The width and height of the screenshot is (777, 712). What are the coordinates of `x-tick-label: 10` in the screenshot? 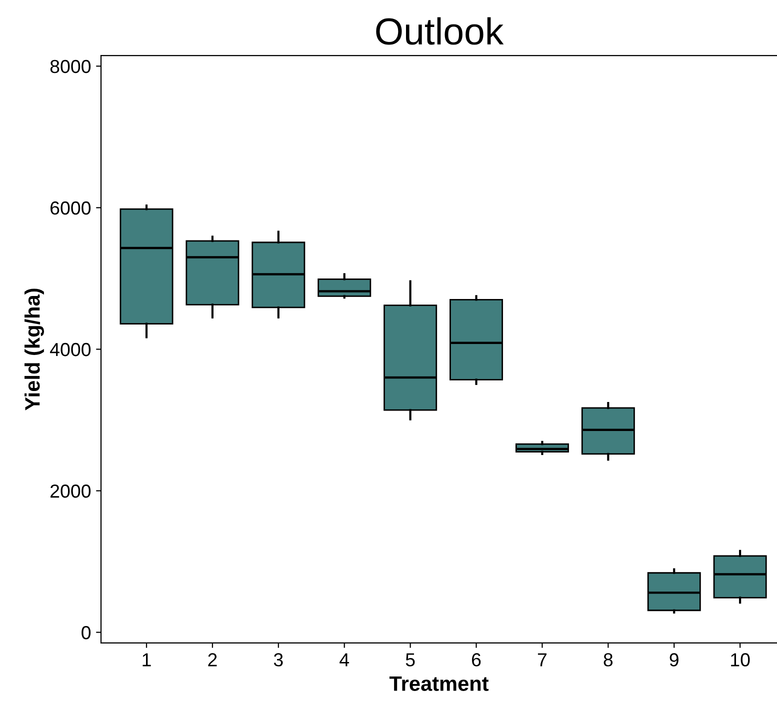 It's located at (740, 659).